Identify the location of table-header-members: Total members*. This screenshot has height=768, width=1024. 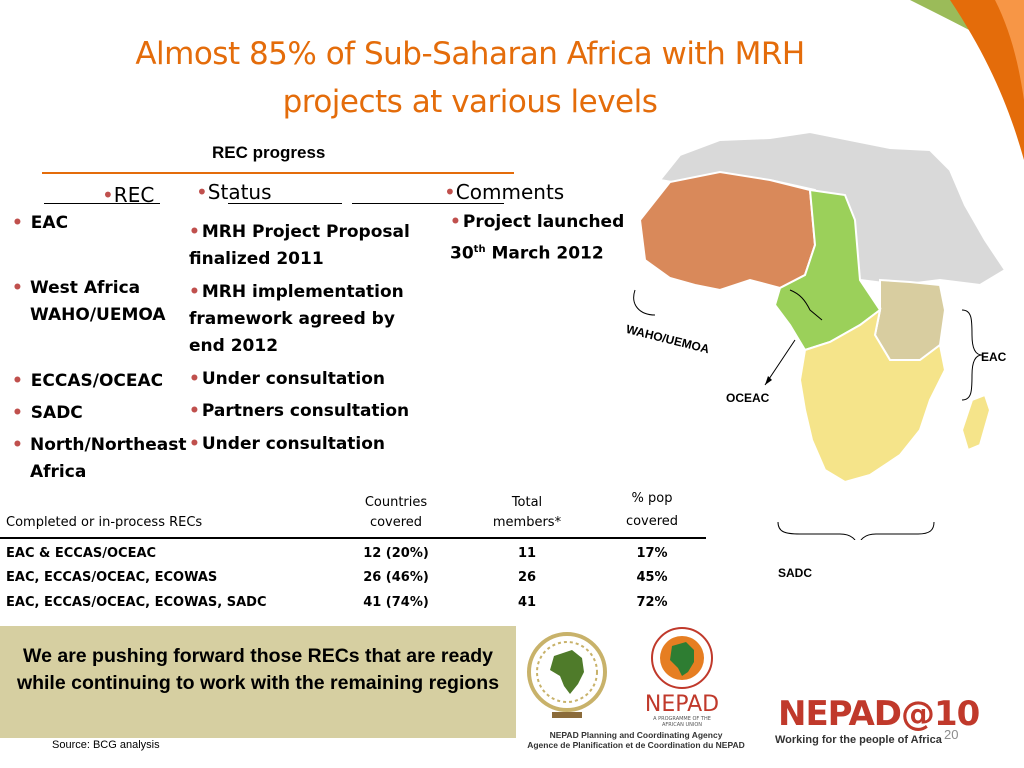
(527, 512).